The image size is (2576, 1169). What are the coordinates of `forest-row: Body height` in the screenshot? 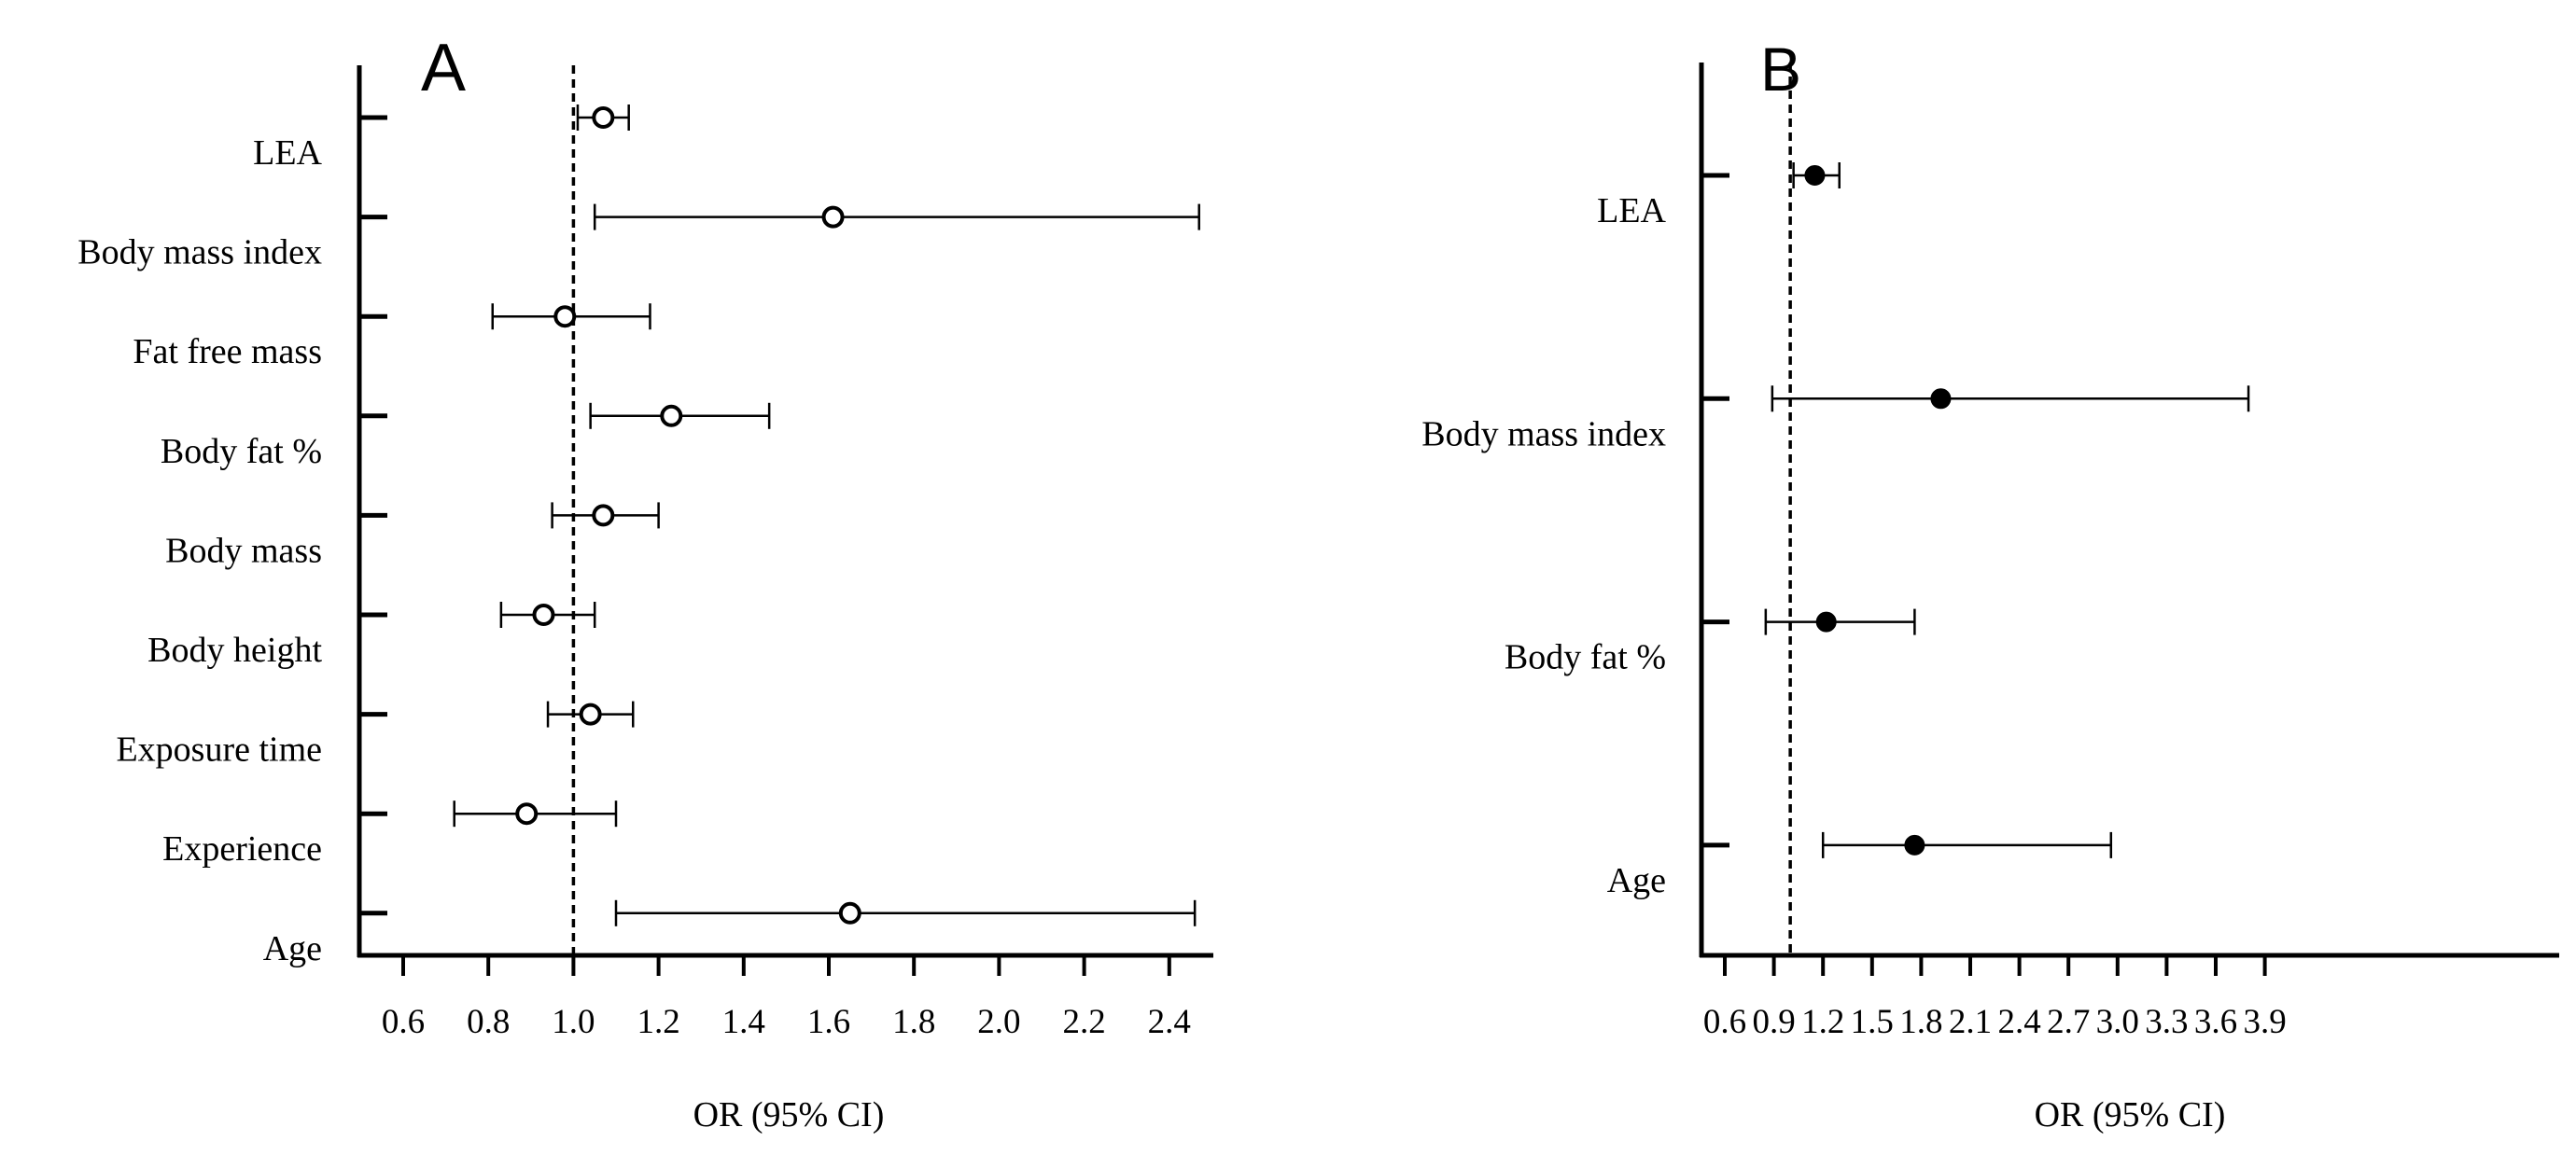 It's located at (371, 636).